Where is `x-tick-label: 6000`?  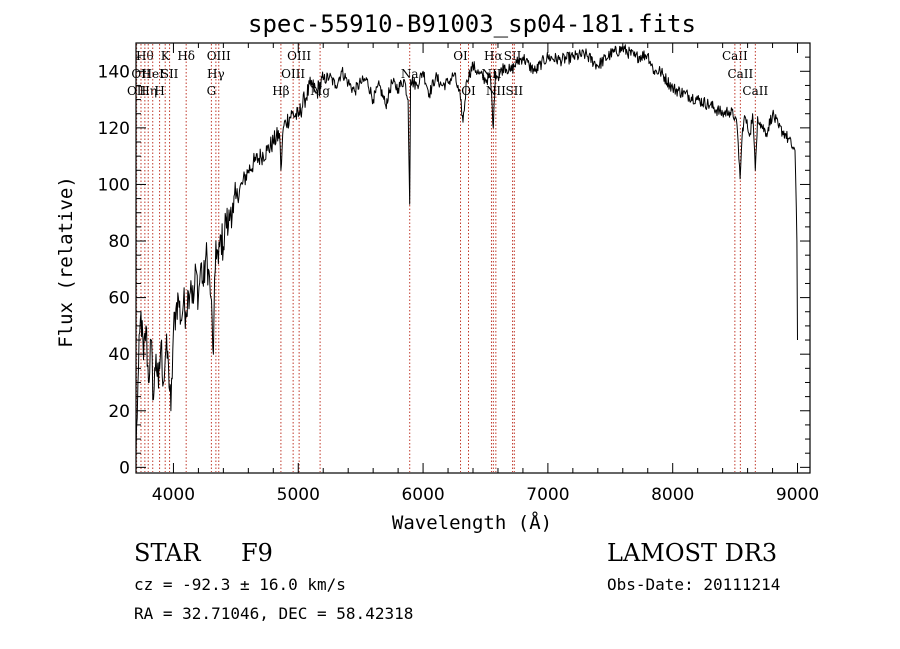
x-tick-label: 6000 is located at coordinates (422, 495).